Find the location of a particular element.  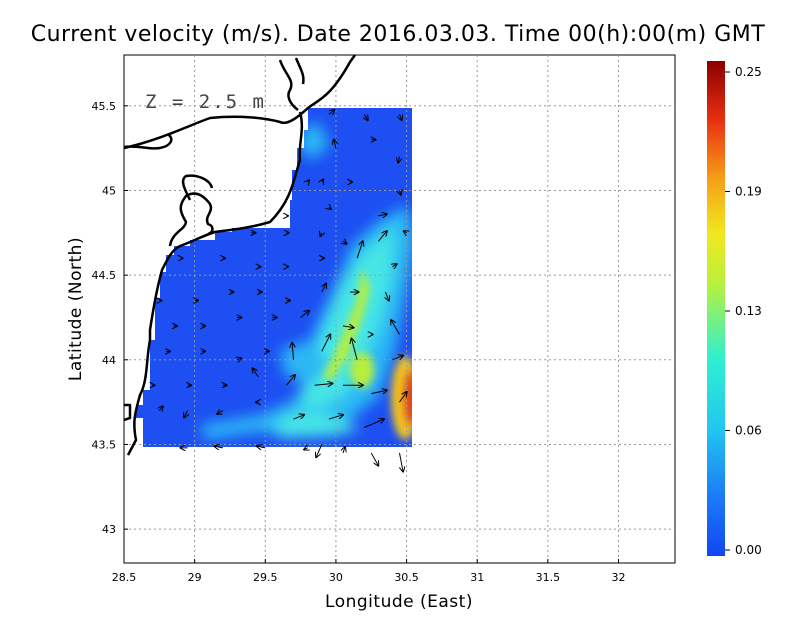

colorbar is located at coordinates (716, 308).